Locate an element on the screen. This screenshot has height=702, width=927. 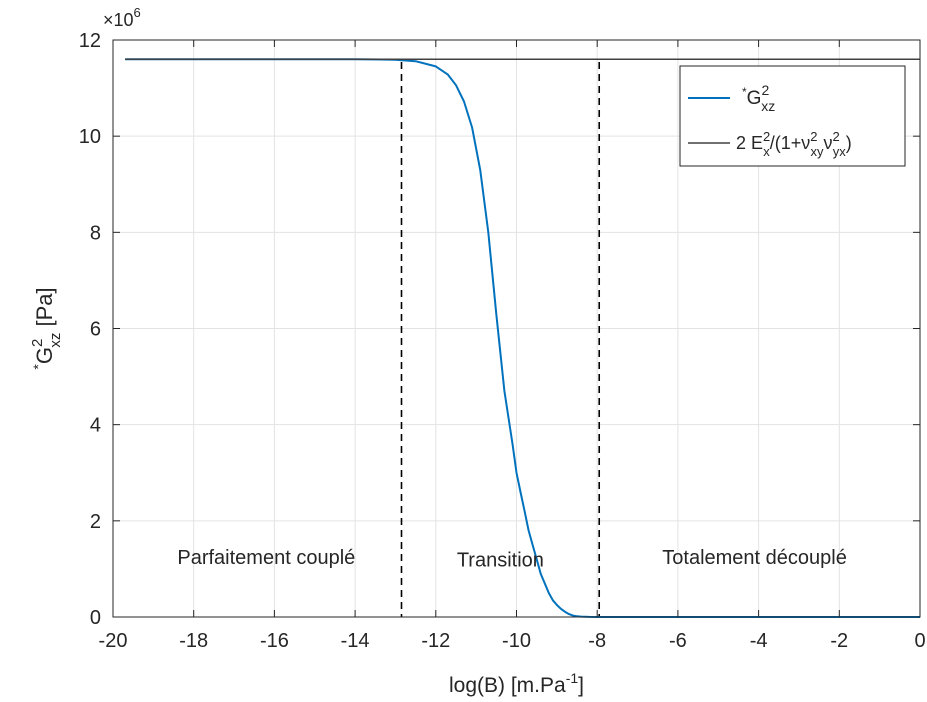
y-tick-label: 8 is located at coordinates (95, 233).